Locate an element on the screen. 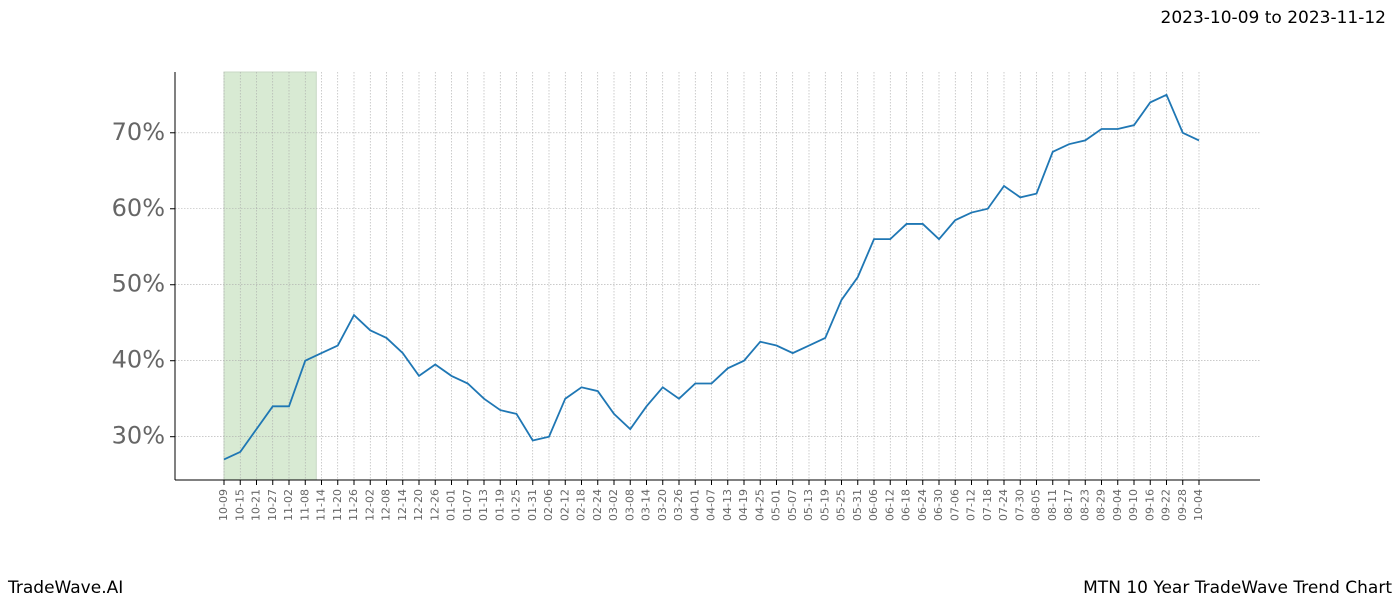  x-tick-label: 05-07 is located at coordinates (792, 505).